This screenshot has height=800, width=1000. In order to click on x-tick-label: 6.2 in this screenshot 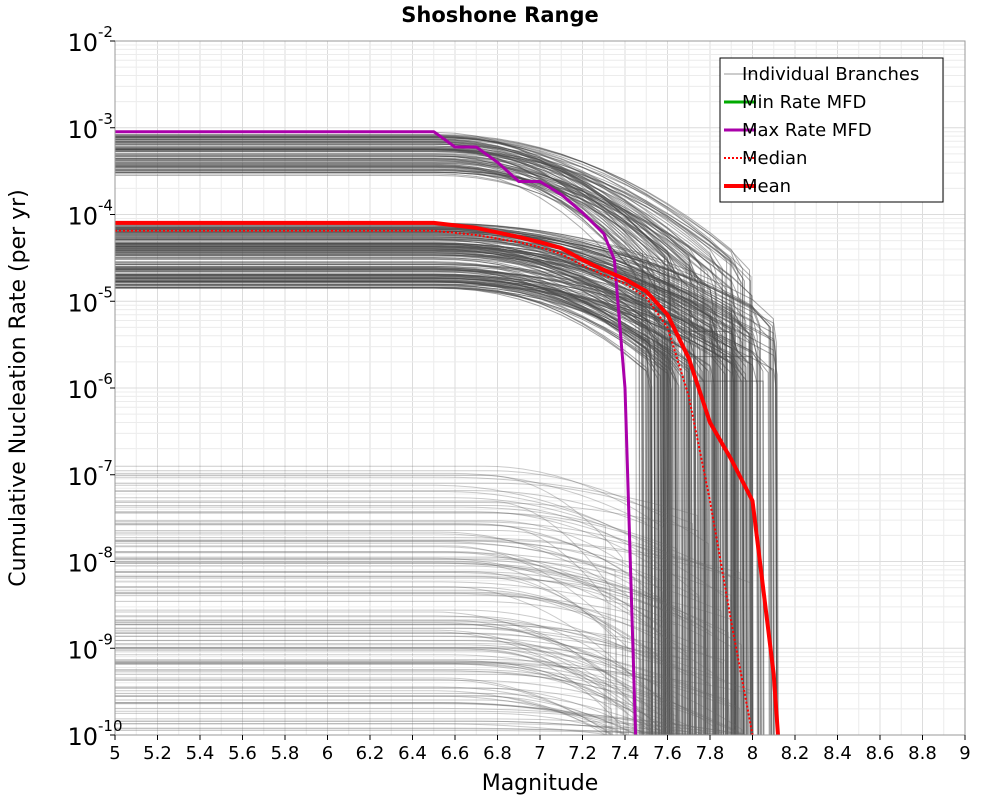, I will do `click(370, 753)`.